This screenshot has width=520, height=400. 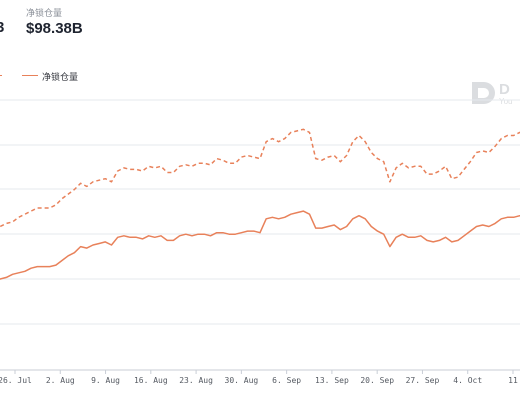 What do you see at coordinates (286, 380) in the screenshot?
I see `x-tick-label-6: 6. Sep` at bounding box center [286, 380].